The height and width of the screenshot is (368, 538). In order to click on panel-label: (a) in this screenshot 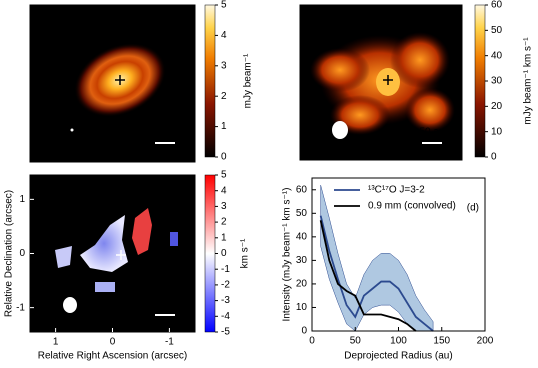, I will do `click(183, 19)`.